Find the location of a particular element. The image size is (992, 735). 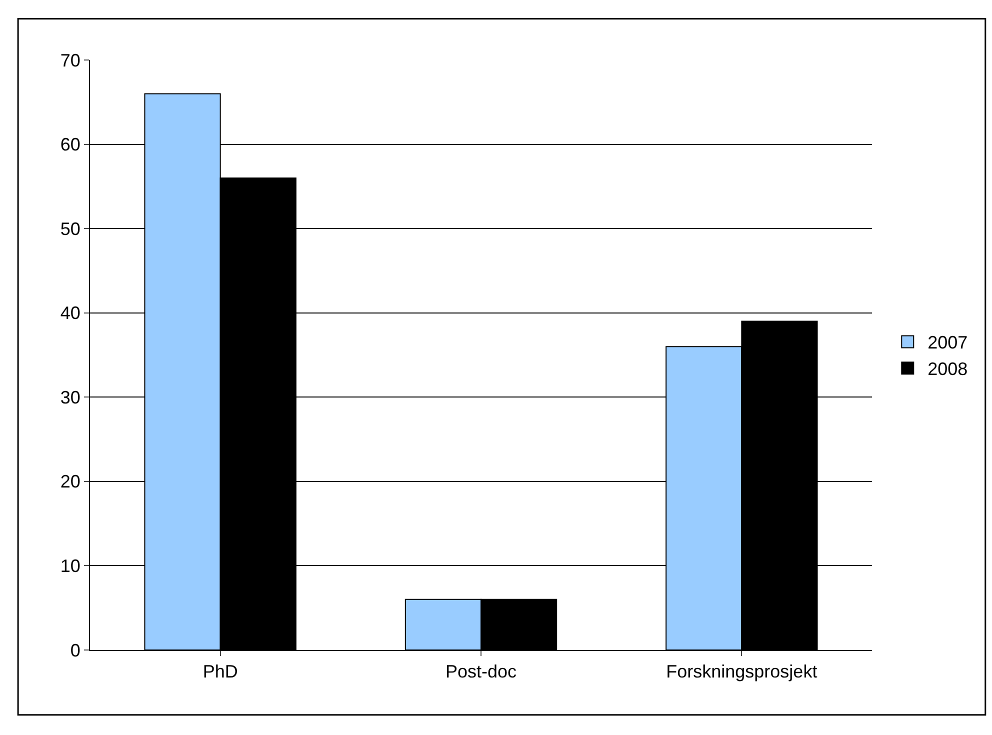

x-tick-label: Post-doc is located at coordinates (481, 672).